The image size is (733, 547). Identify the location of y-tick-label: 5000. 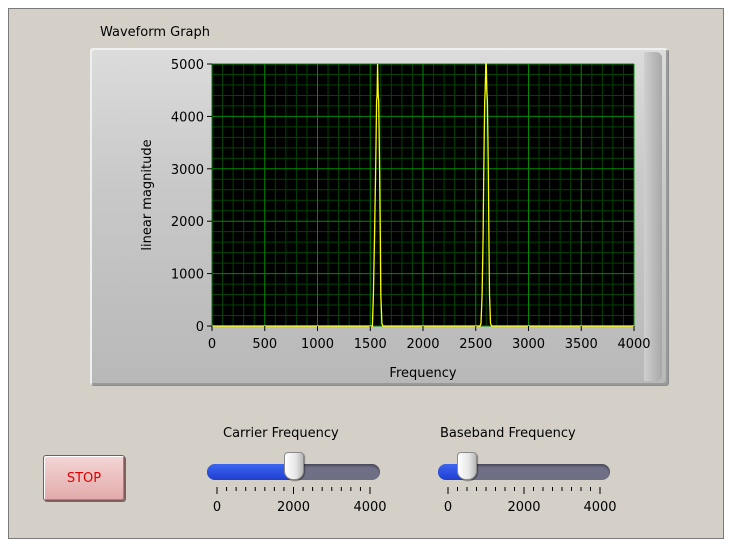
(187, 65).